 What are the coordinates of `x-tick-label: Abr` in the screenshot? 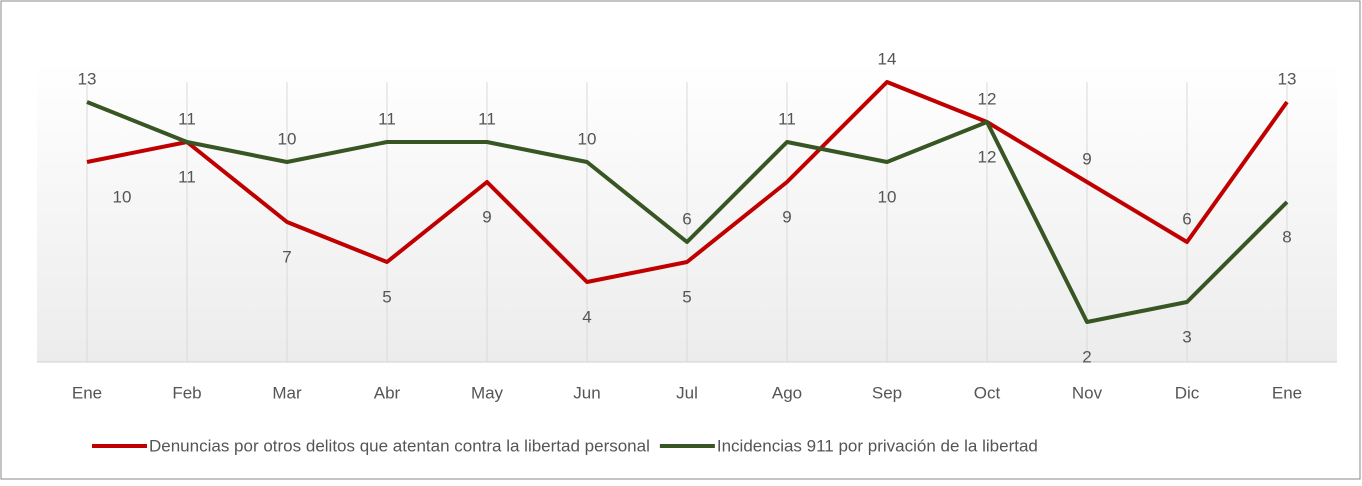 It's located at (387, 392).